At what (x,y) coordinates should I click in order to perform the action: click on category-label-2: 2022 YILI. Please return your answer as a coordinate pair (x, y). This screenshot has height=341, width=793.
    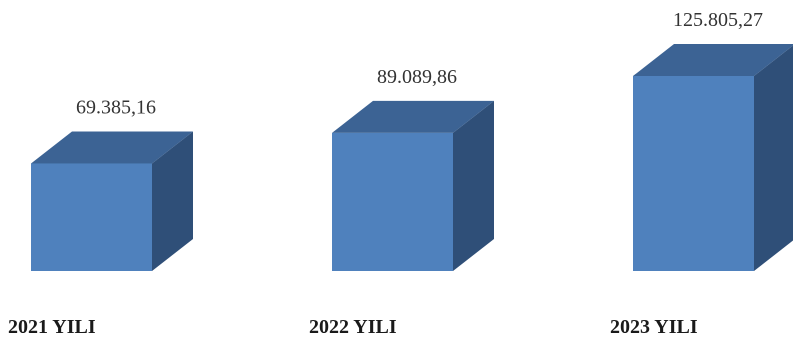
    Looking at the image, I should click on (353, 327).